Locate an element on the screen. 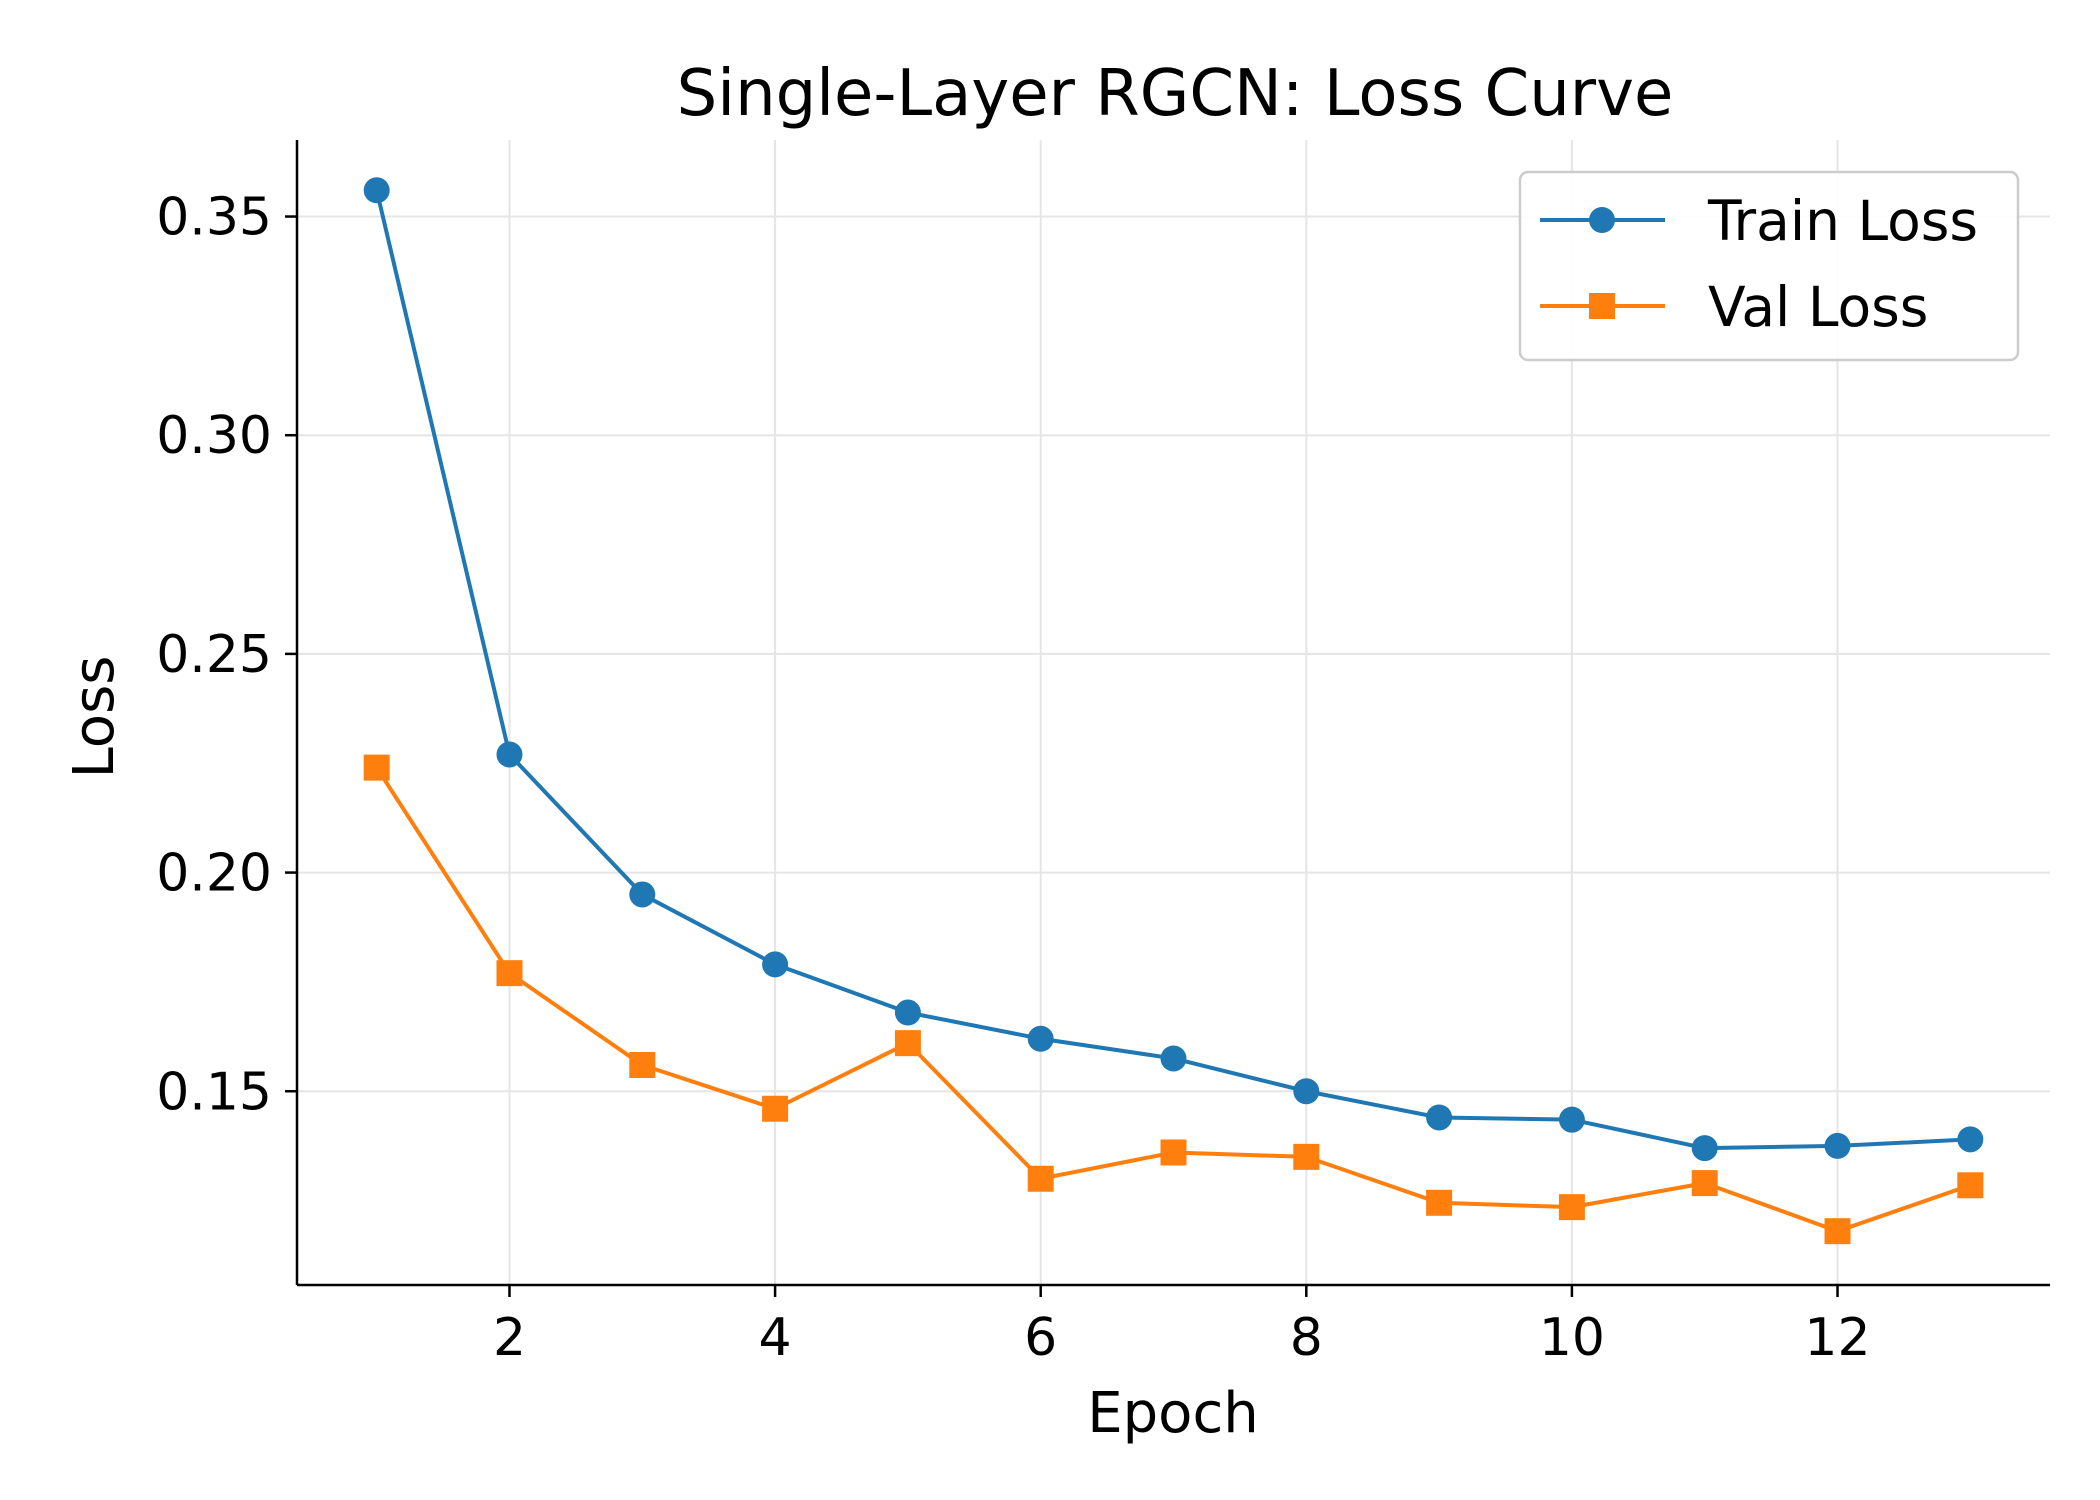 This screenshot has height=1500, width=2100. x-tick-label: 4 is located at coordinates (775, 1338).